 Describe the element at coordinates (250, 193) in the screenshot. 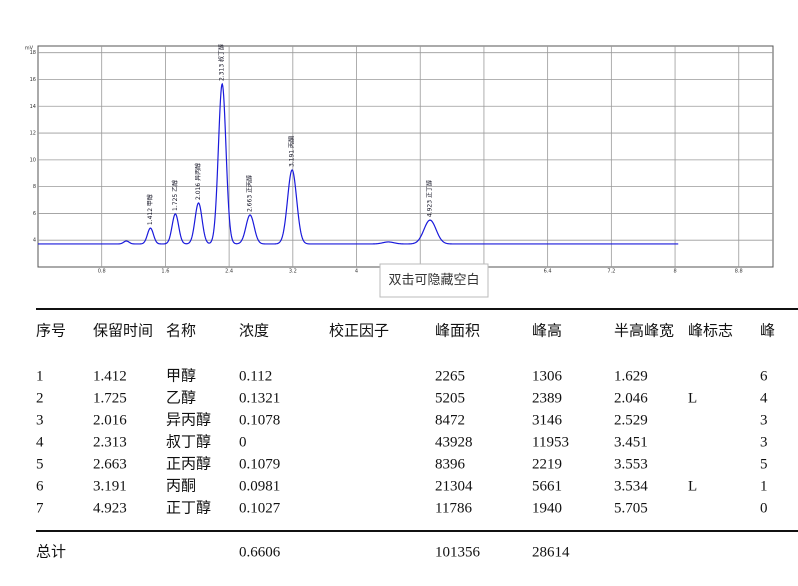

I see `peak-label: 2.663 正丙醇` at that location.